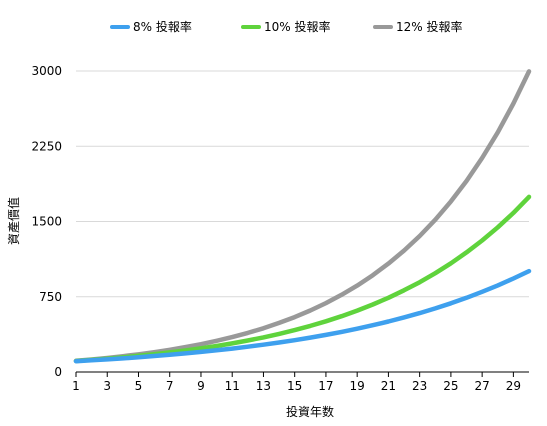  What do you see at coordinates (46, 71) in the screenshot?
I see `y-tick-label: 3000` at bounding box center [46, 71].